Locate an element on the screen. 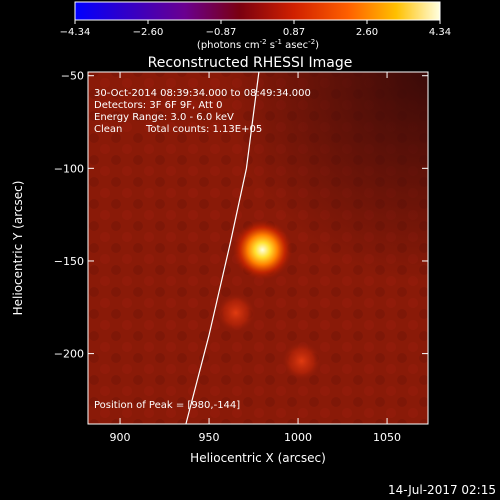 This screenshot has height=500, width=500. energy-range-text: Energy Range: 3.0 - 6.0 keV is located at coordinates (164, 117).